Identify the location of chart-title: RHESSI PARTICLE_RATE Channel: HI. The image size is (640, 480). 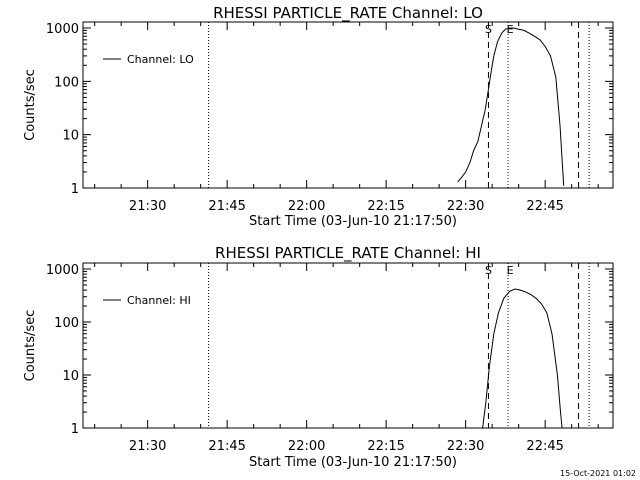
(348, 253).